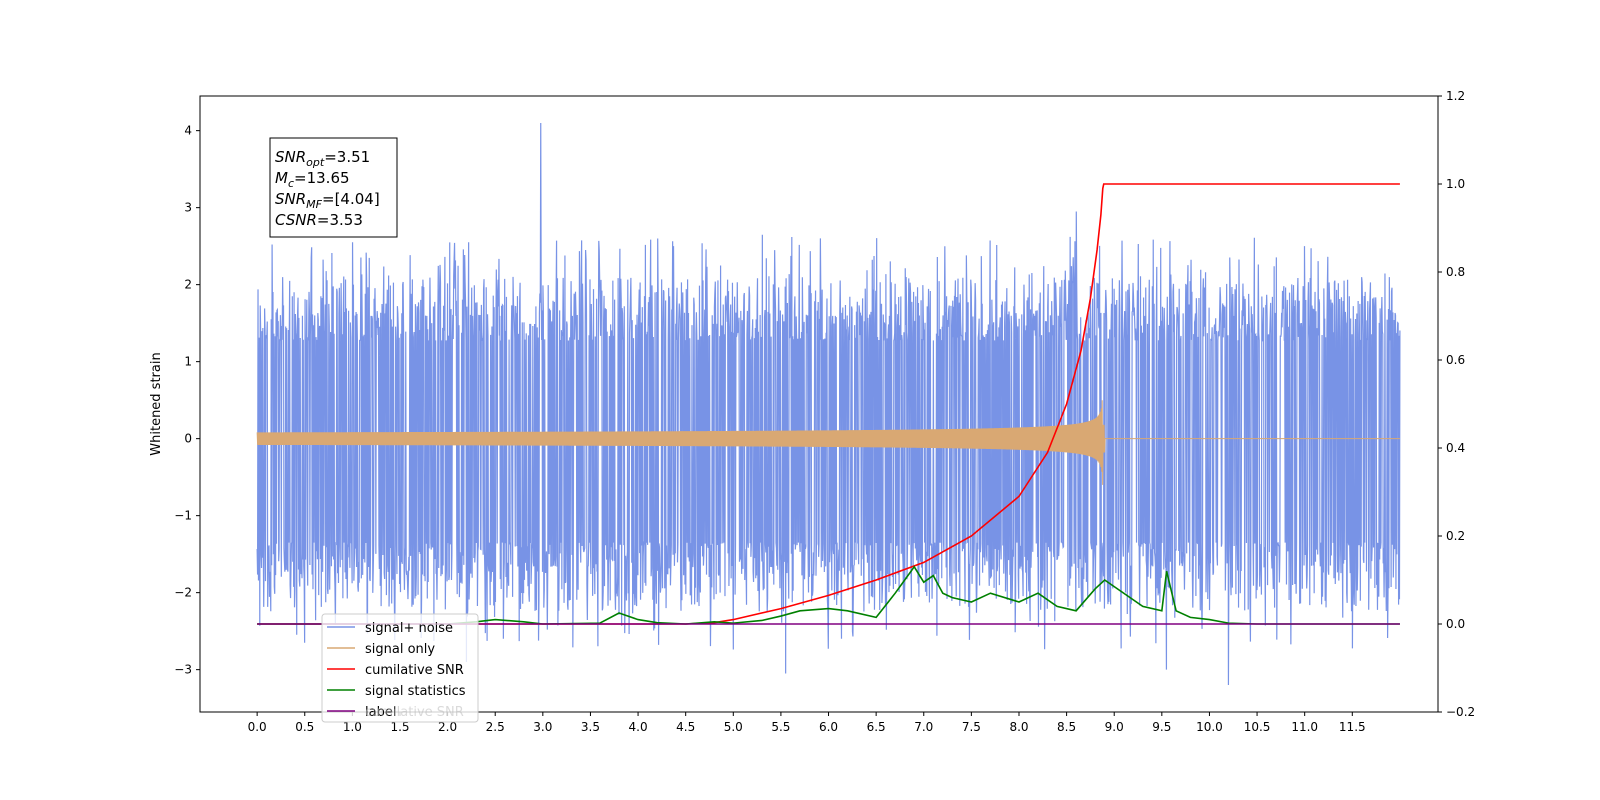 The image size is (1600, 800). I want to click on x-tick-label: 9.5, so click(1161, 727).